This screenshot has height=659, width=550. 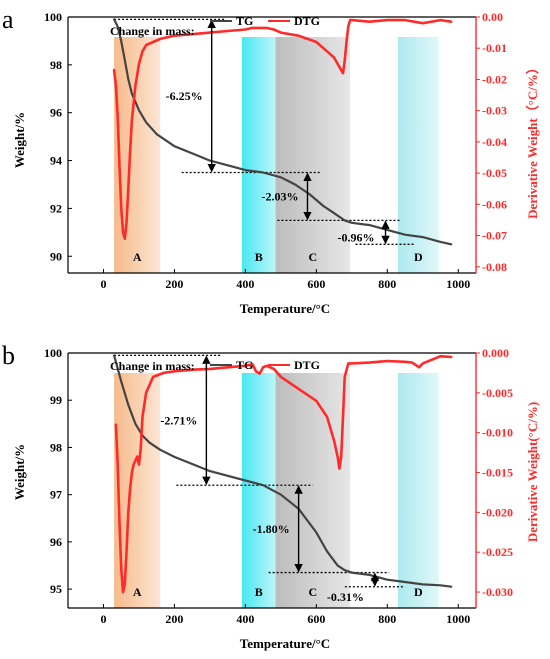 I want to click on y-tick-label: 94, so click(x=56, y=161).